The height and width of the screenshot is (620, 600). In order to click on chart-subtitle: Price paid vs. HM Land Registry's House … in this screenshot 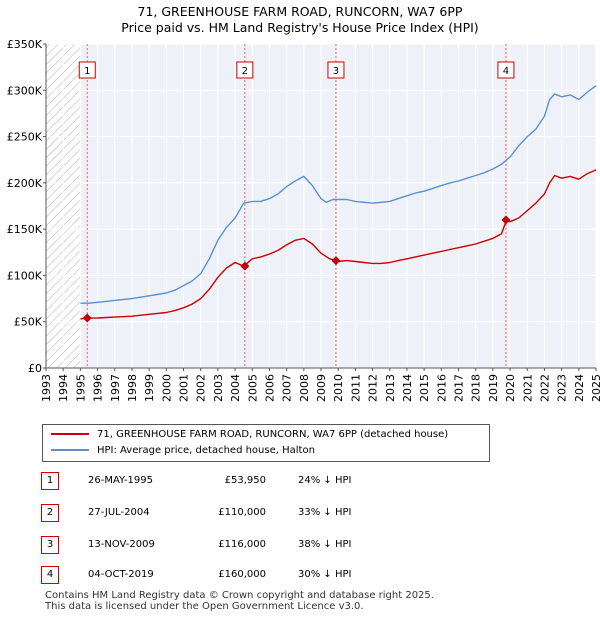, I will do `click(300, 27)`.